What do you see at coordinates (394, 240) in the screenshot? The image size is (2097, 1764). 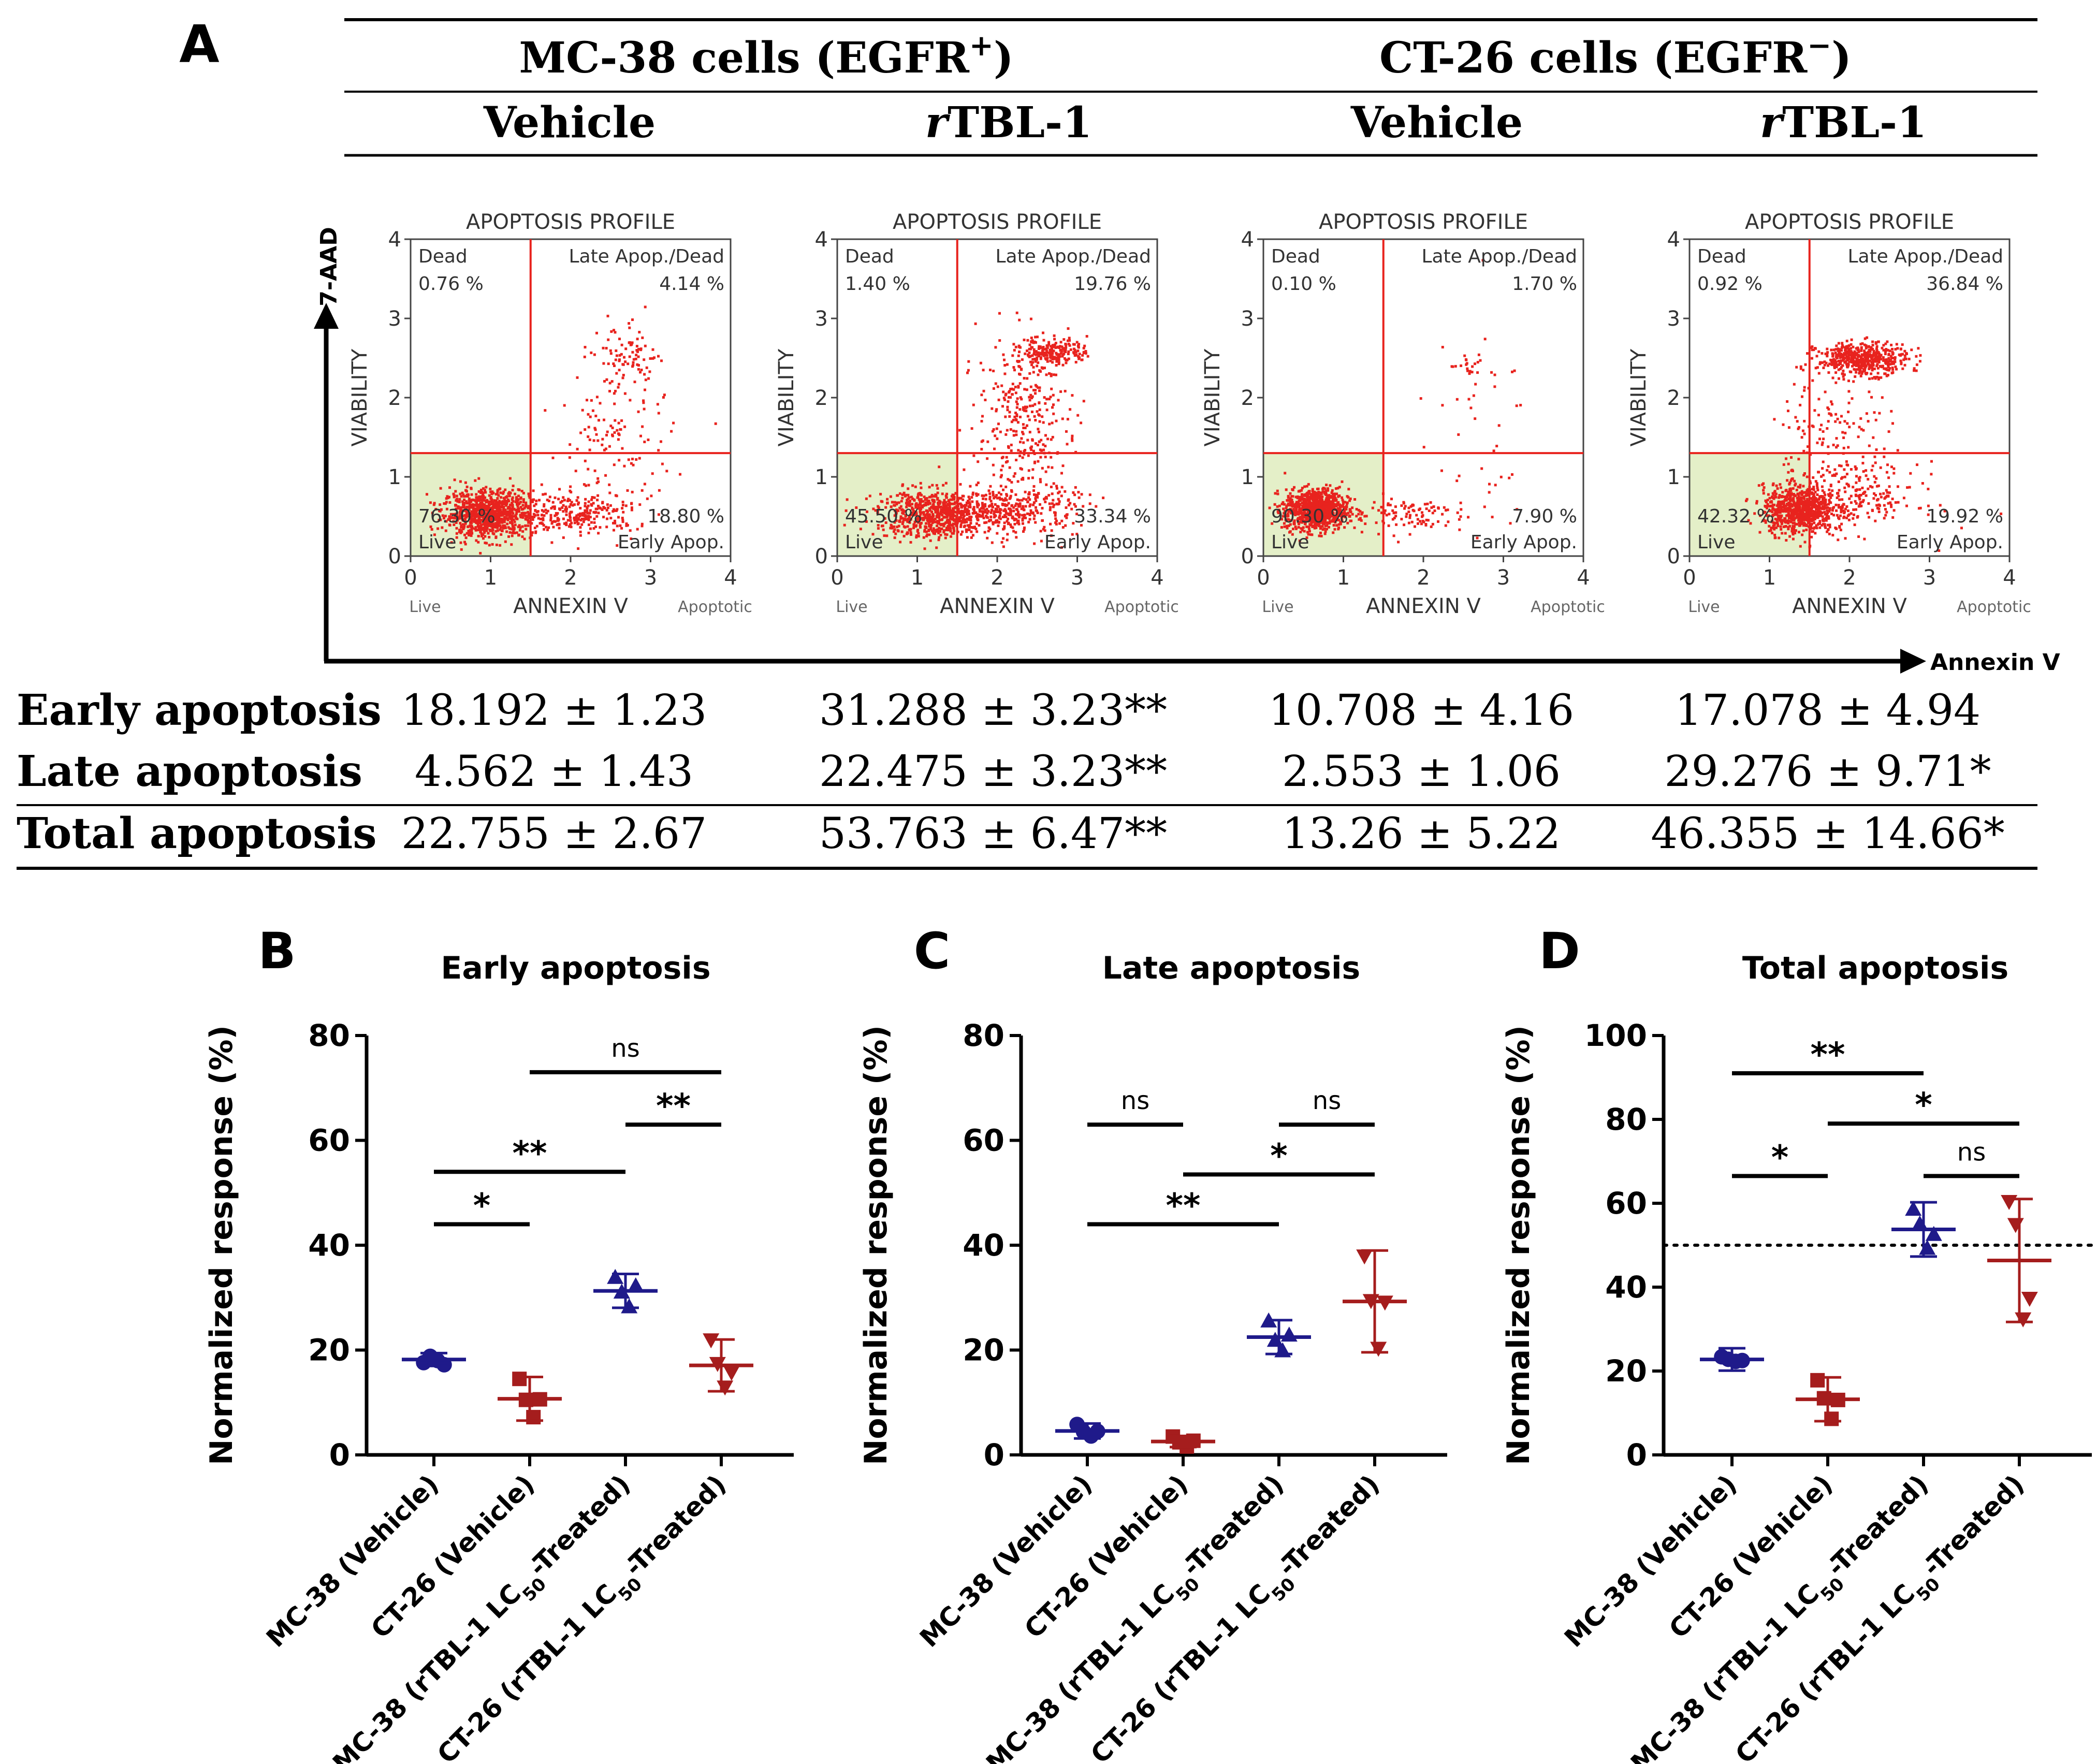 I see `y-tick-label: 4` at bounding box center [394, 240].